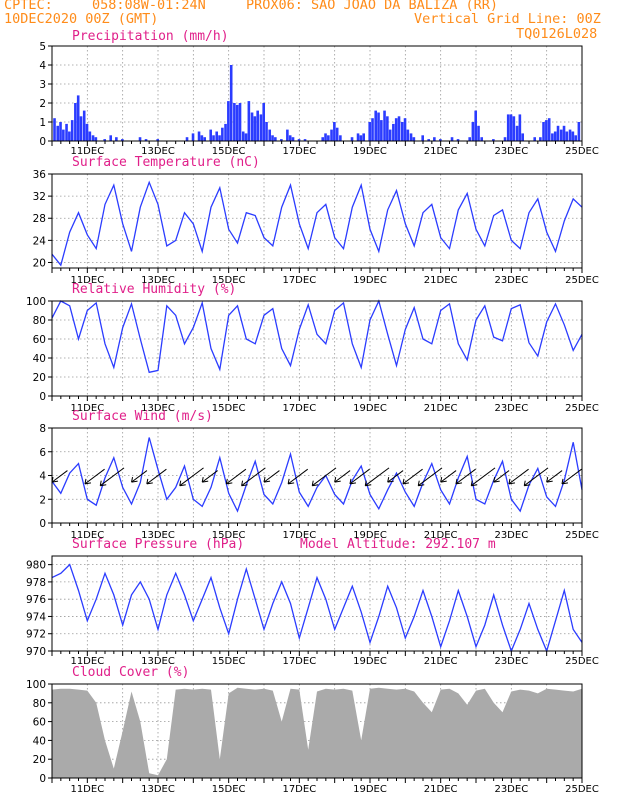 Image resolution: width=618 pixels, height=800 pixels. Describe the element at coordinates (317, 475) in the screenshot. I see `panel-4-line` at that location.